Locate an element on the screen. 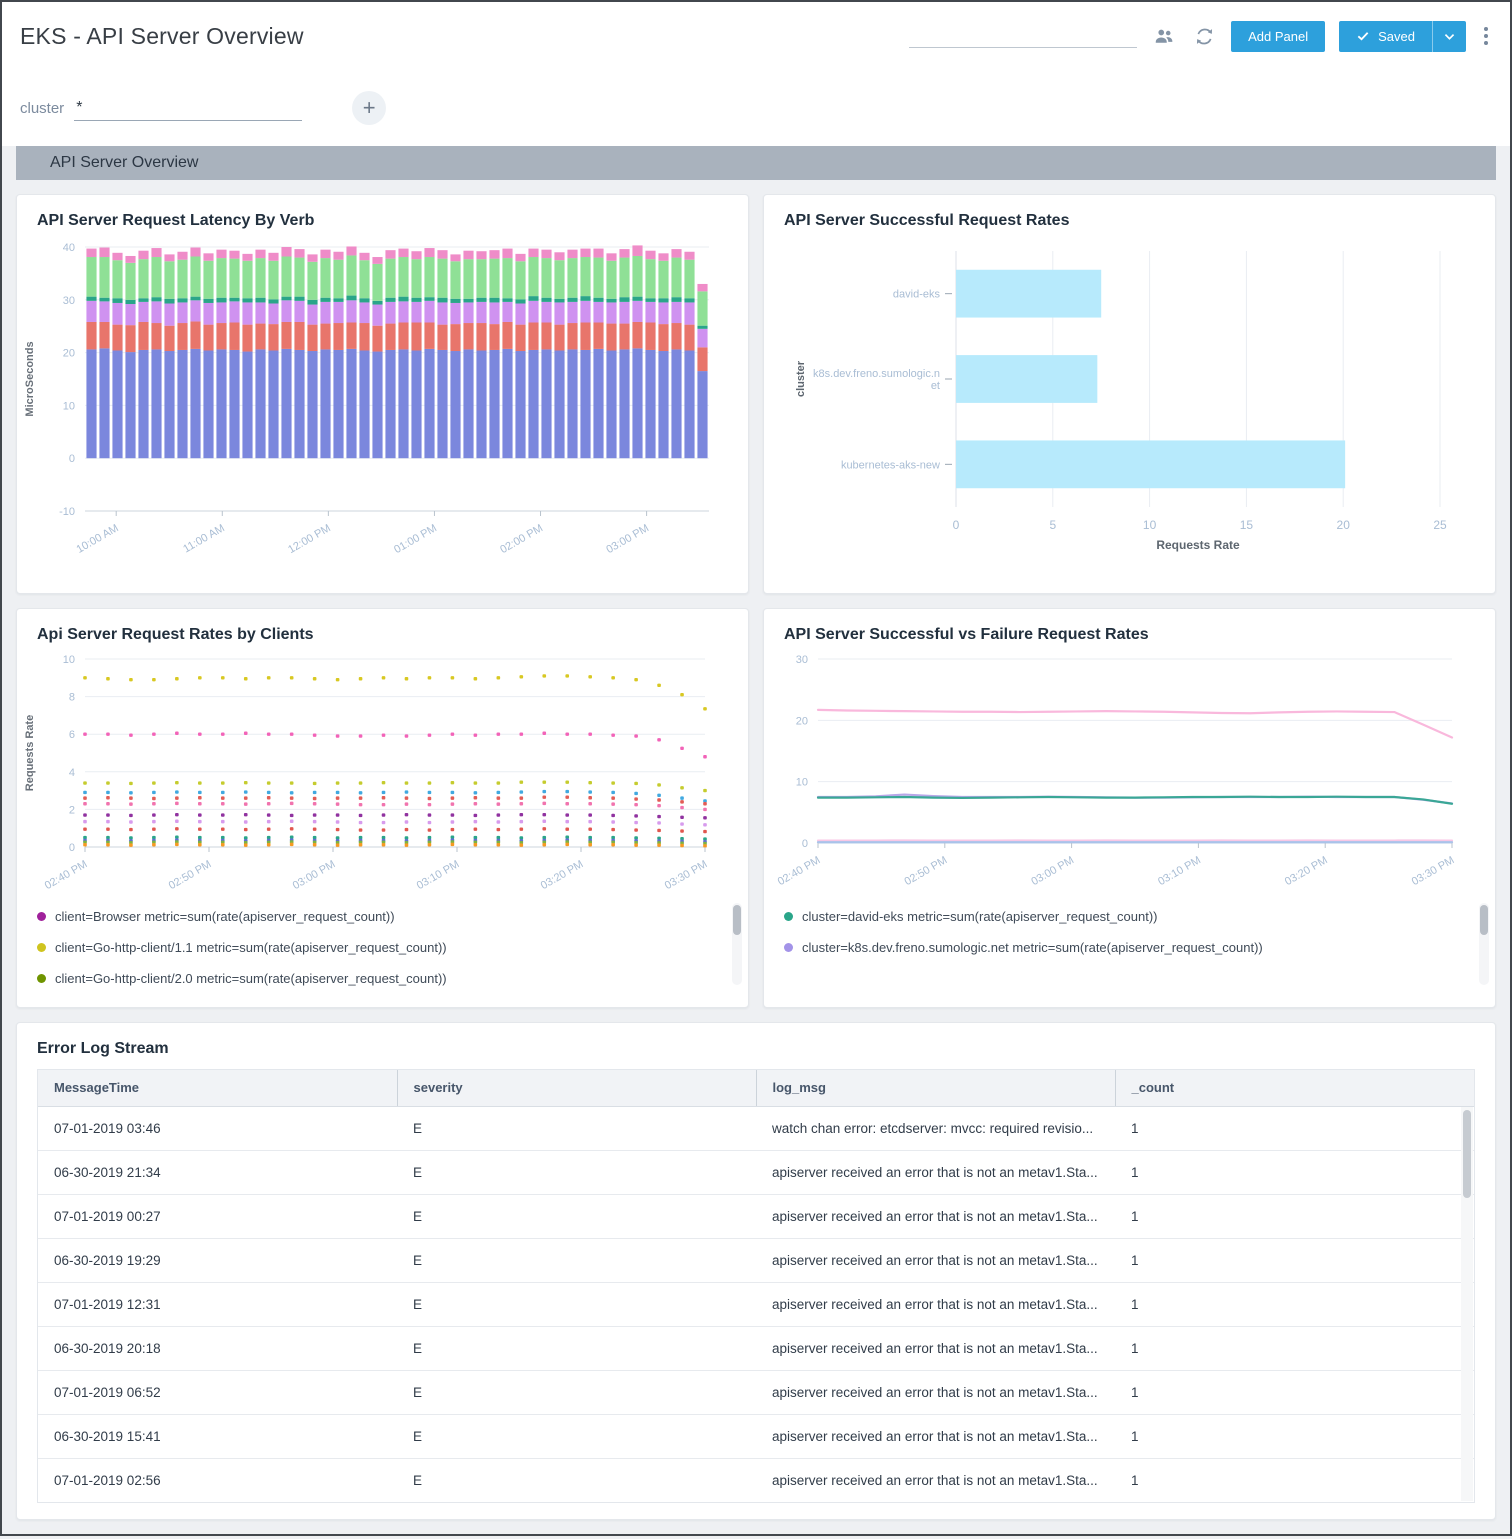  svg-text: cluster is located at coordinates (801, 378).